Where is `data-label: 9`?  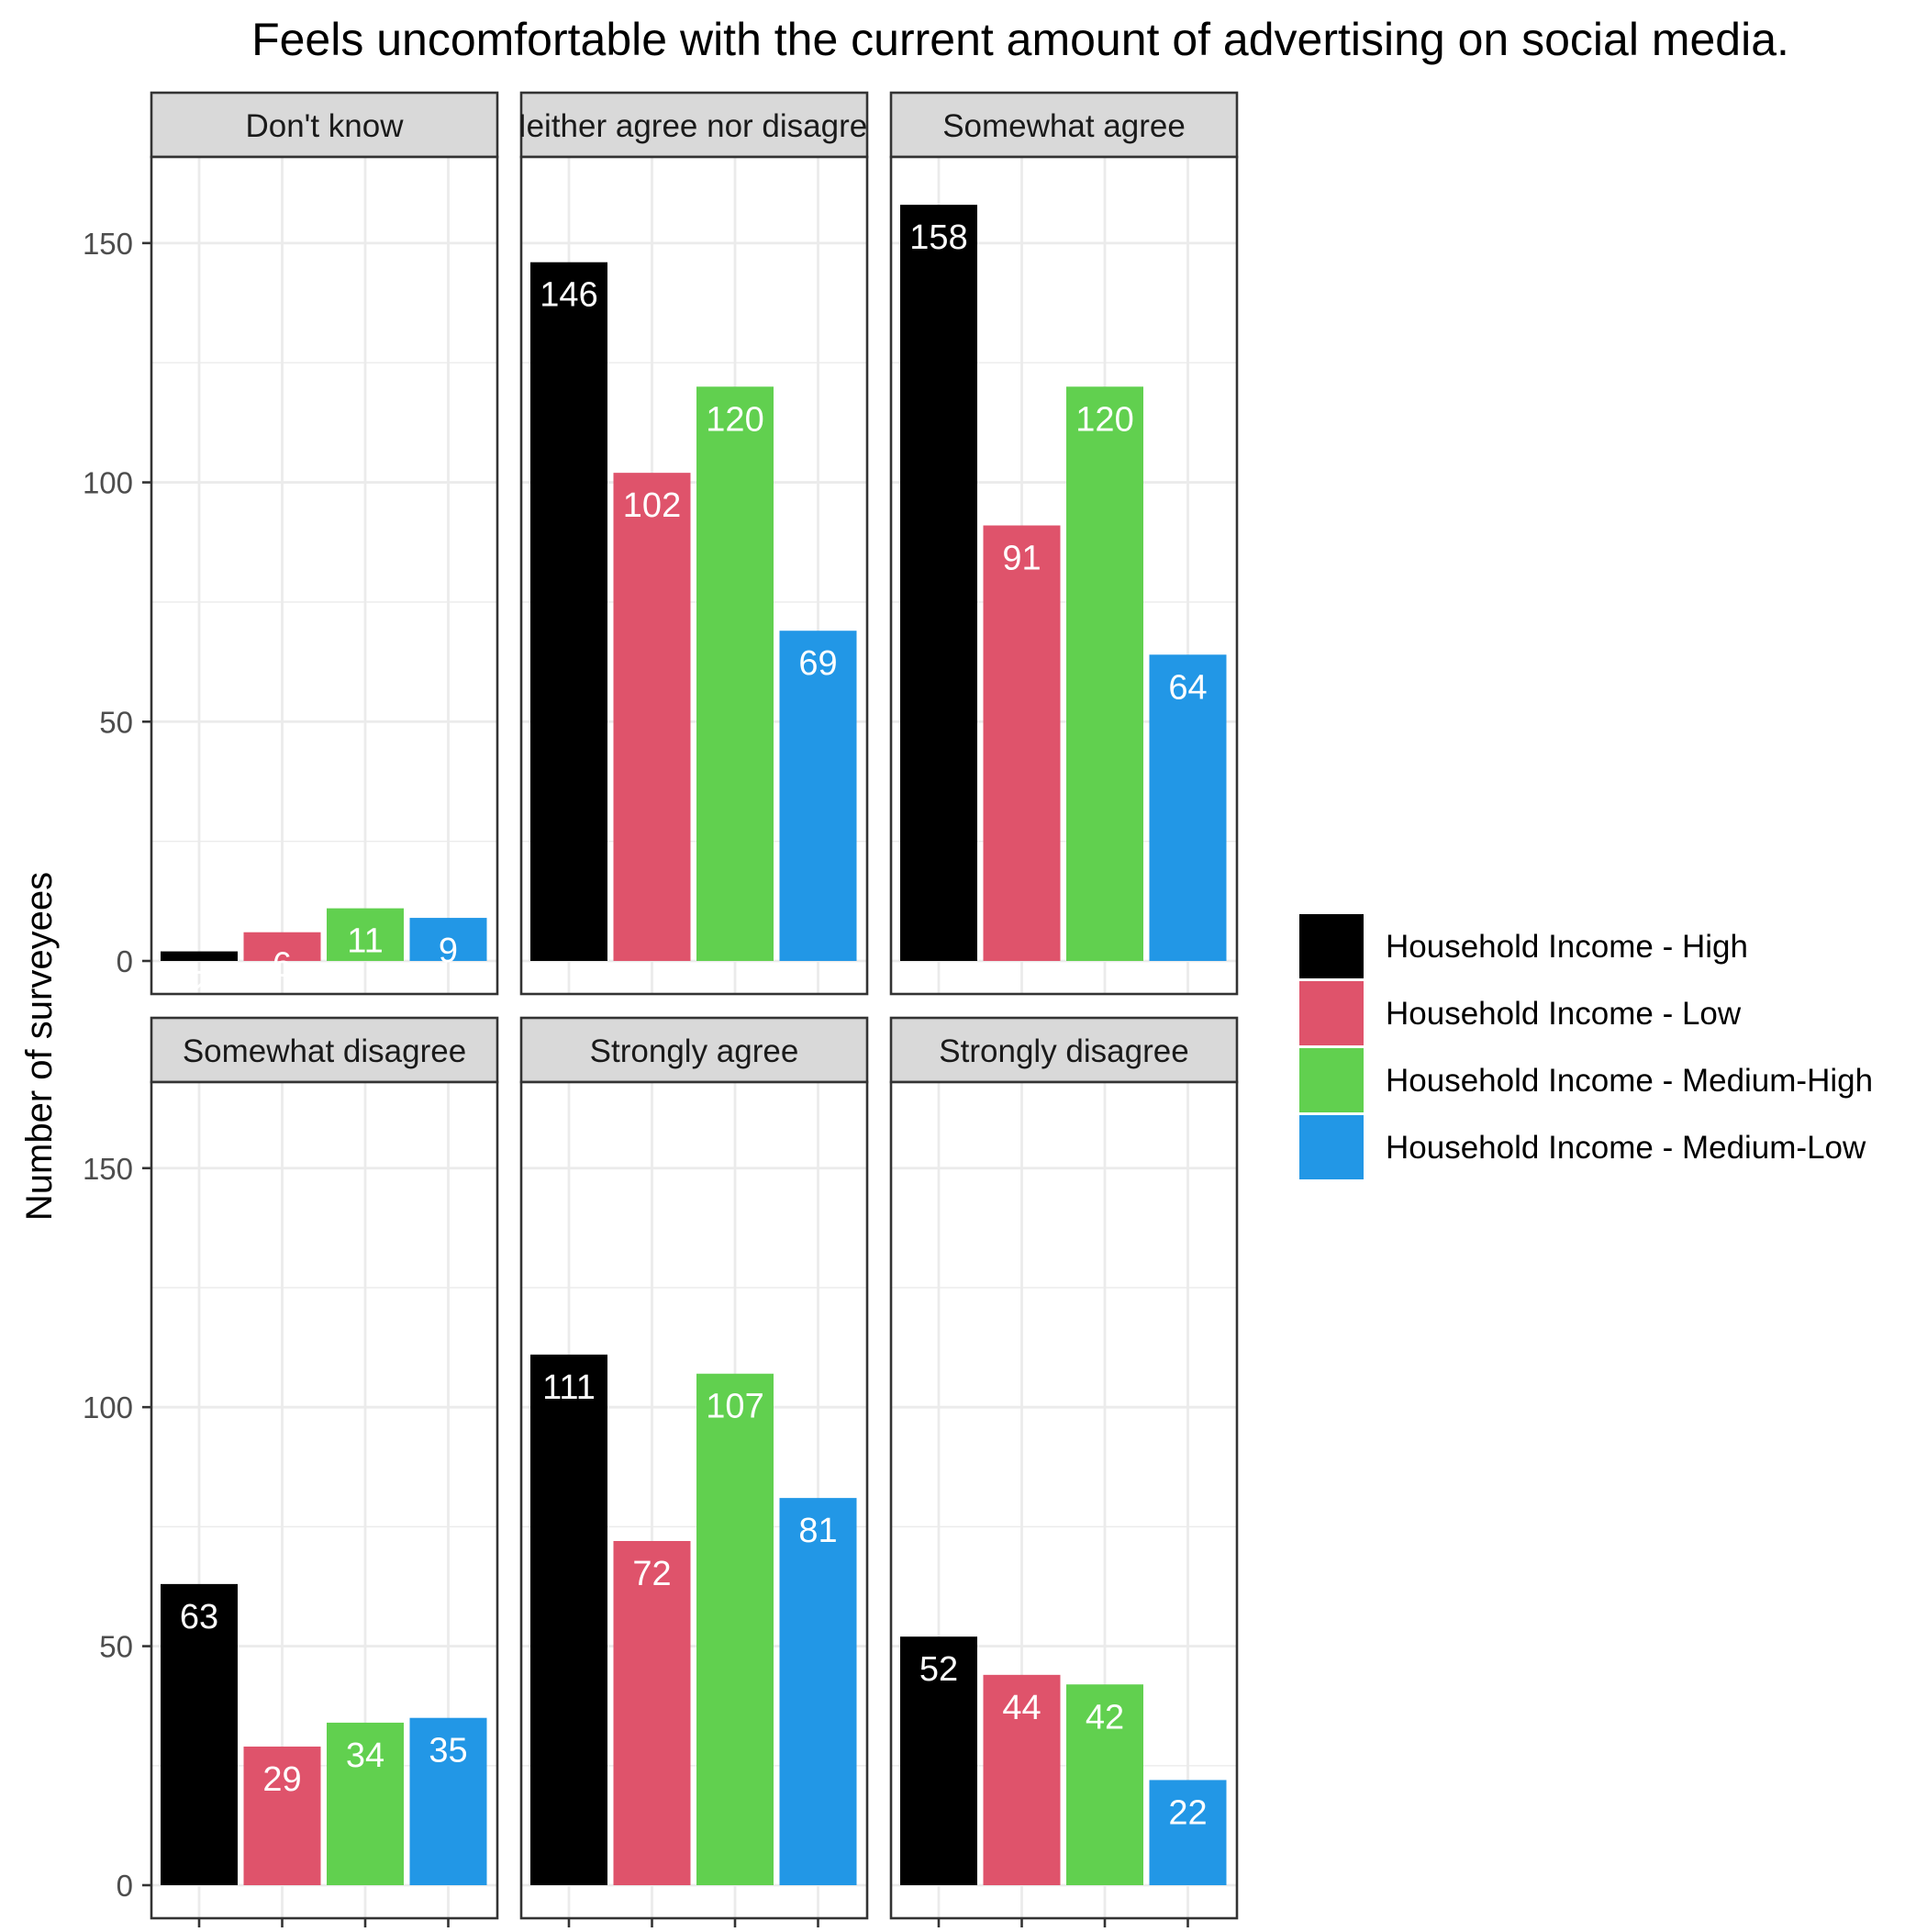 data-label: 9 is located at coordinates (448, 951).